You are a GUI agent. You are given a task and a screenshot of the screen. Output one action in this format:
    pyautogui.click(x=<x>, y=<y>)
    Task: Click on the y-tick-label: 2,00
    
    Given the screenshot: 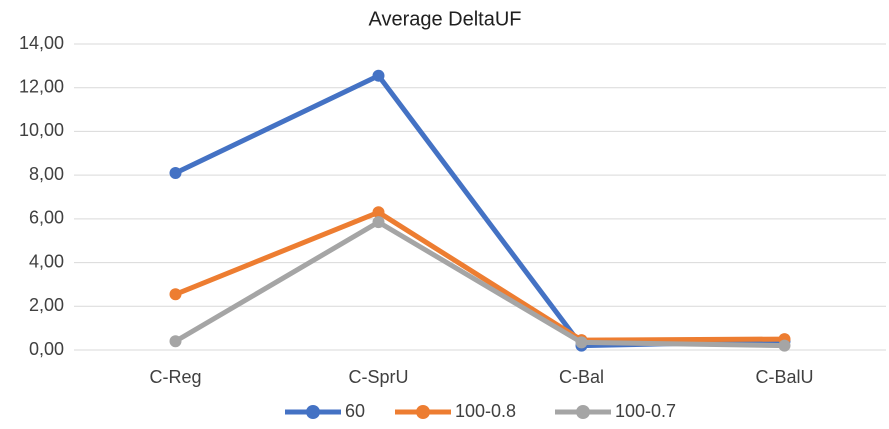 What is the action you would take?
    pyautogui.click(x=46, y=305)
    